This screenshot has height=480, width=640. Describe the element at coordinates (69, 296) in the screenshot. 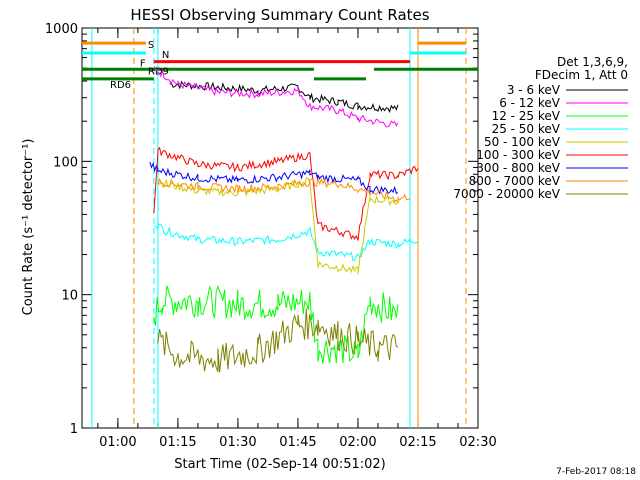

I see `y-tick-label: 10` at that location.